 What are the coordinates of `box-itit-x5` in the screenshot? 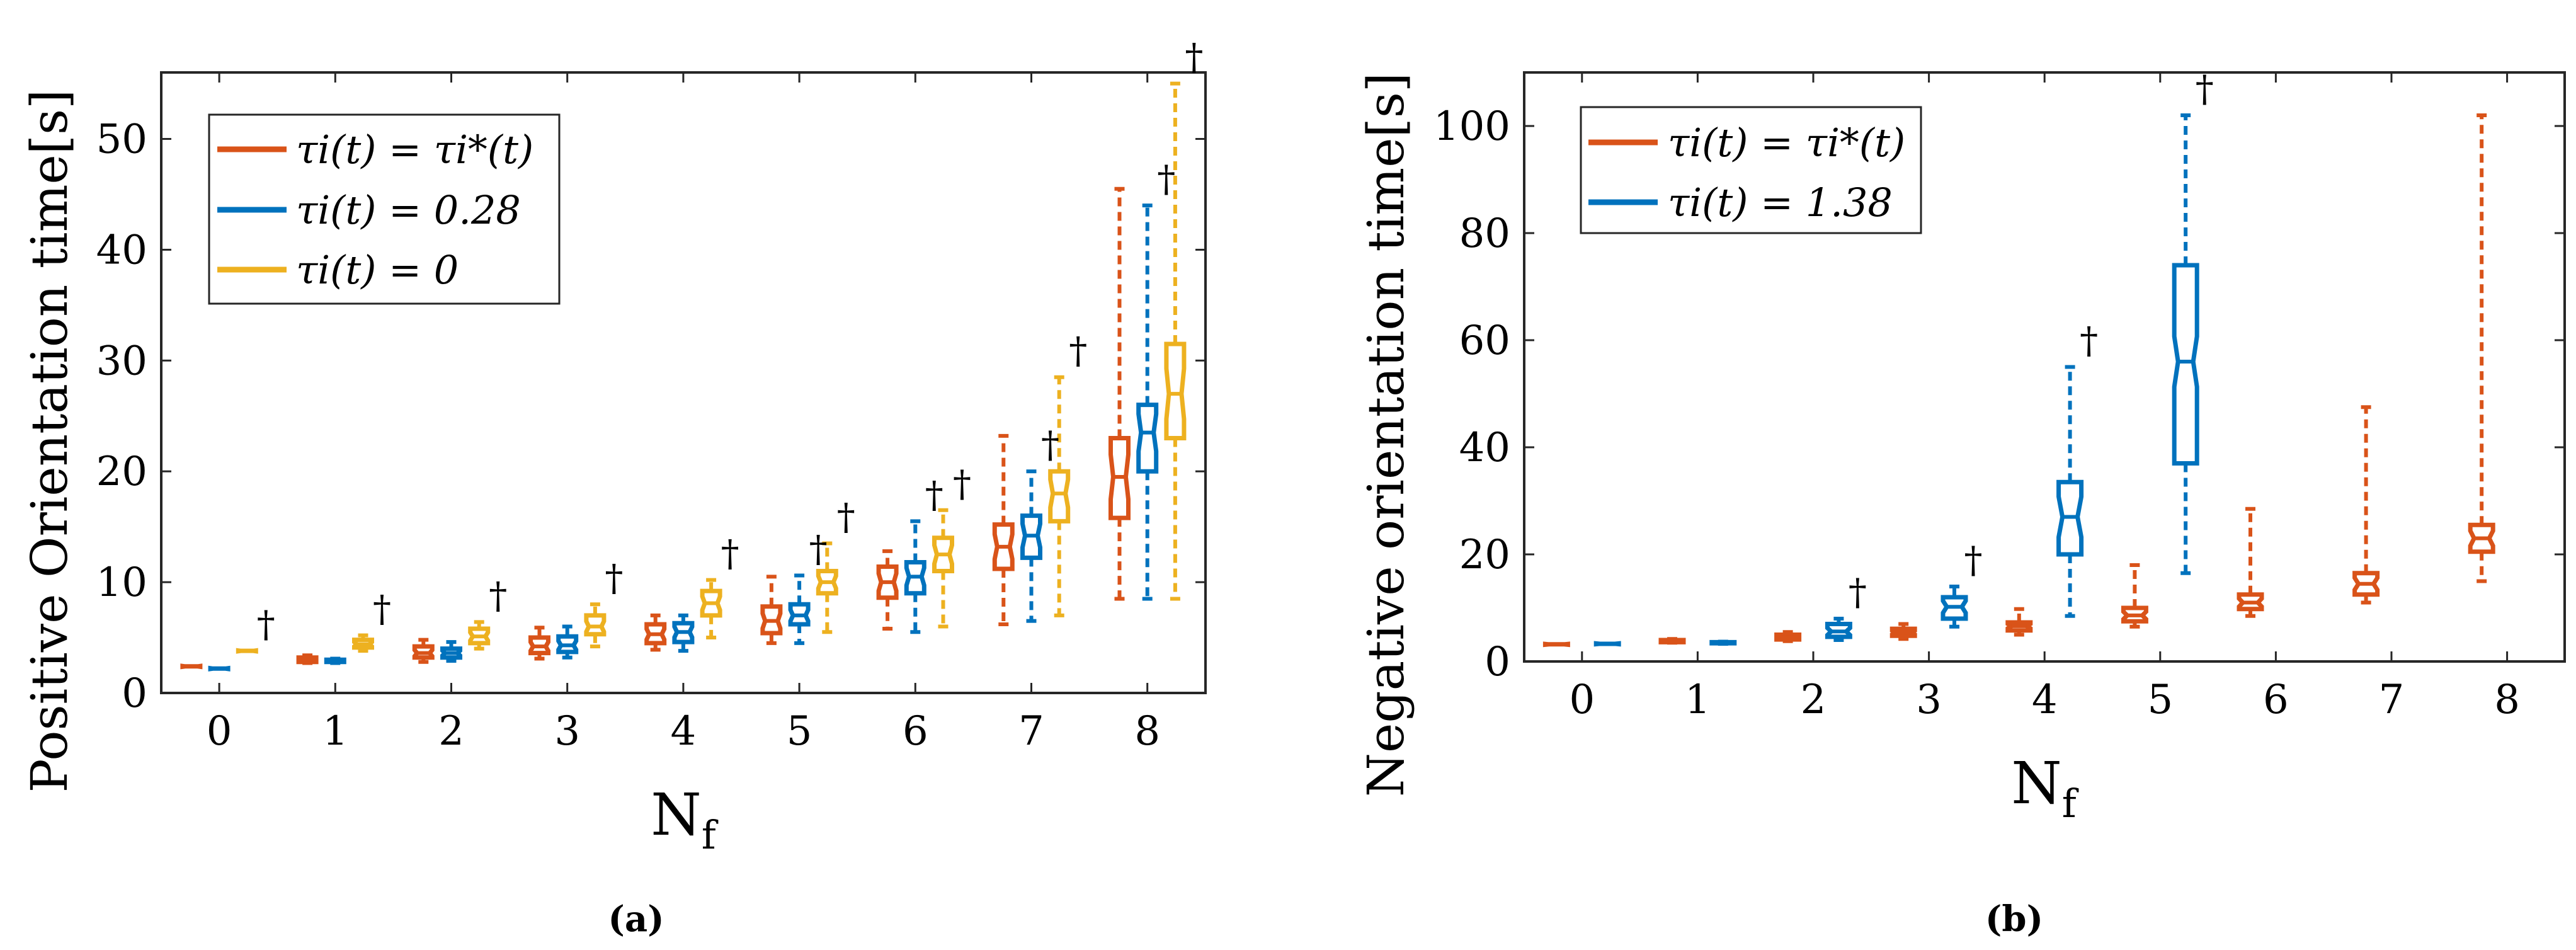 It's located at (2134, 596).